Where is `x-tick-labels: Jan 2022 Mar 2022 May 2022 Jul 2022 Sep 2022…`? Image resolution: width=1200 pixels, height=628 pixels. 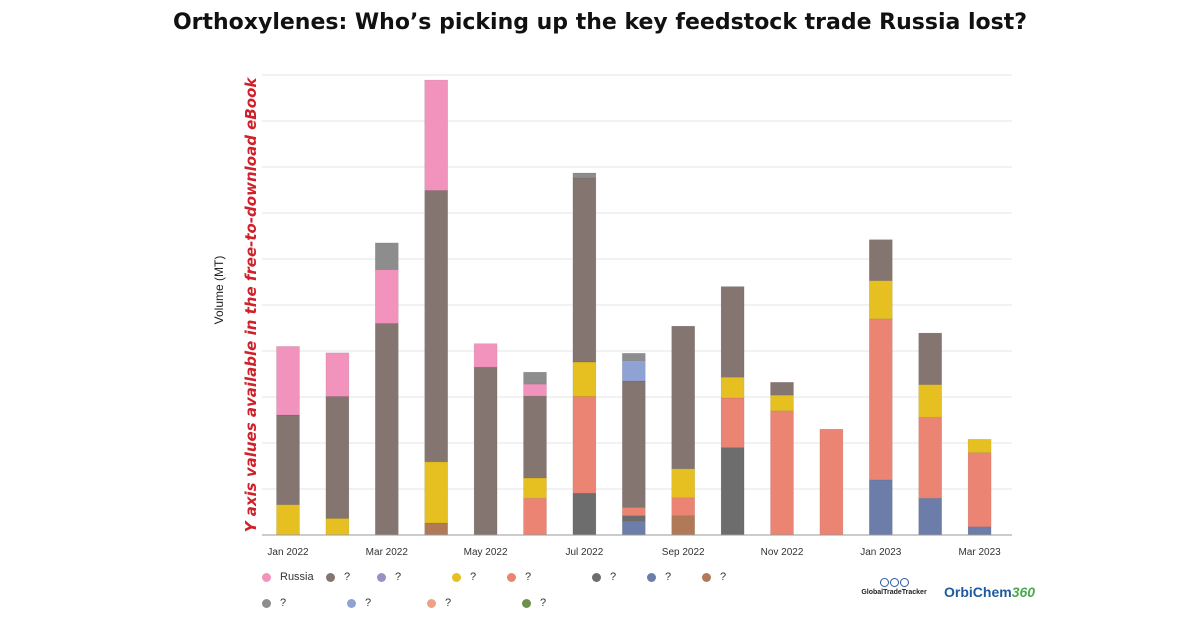 x-tick-labels: Jan 2022 Mar 2022 May 2022 Jul 2022 Sep 2022… is located at coordinates (634, 552).